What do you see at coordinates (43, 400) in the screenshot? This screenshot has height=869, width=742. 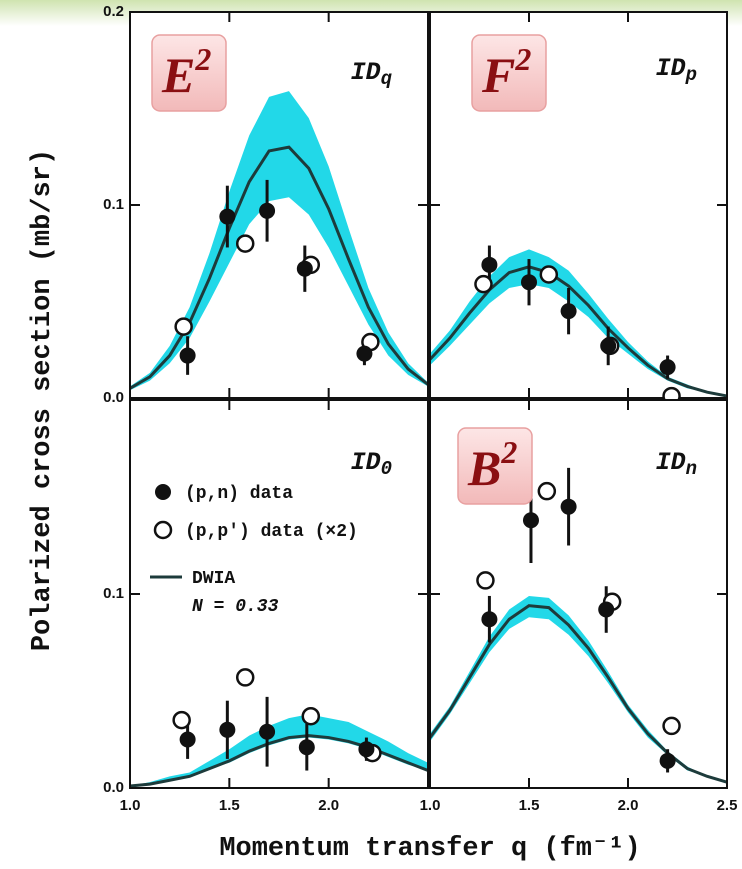 I see `y-axis-title: Polarized cross section (mb/sr)` at bounding box center [43, 400].